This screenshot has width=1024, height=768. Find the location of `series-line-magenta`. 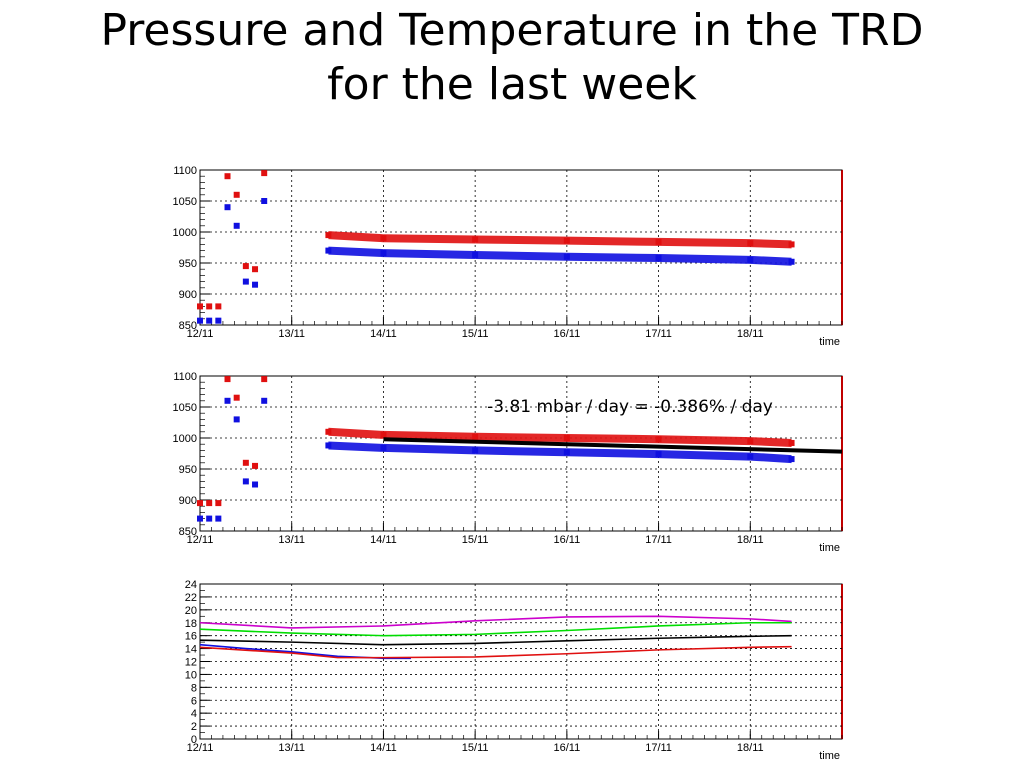

series-line-magenta is located at coordinates (495, 622).